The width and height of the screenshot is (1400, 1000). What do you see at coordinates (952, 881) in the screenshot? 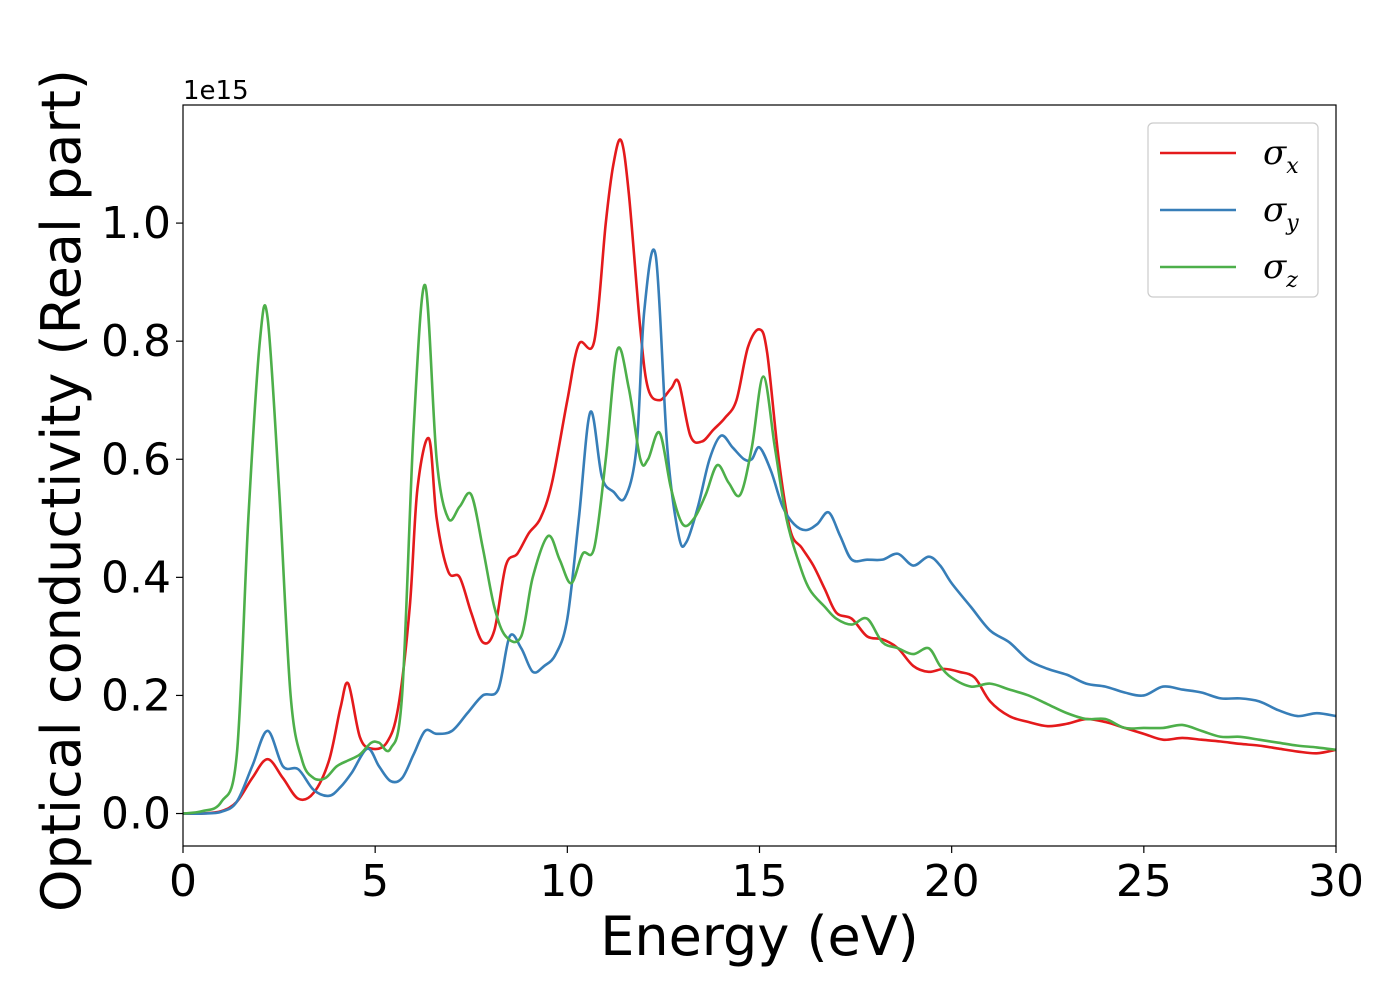
I see `x-tick-label: 20` at bounding box center [952, 881].